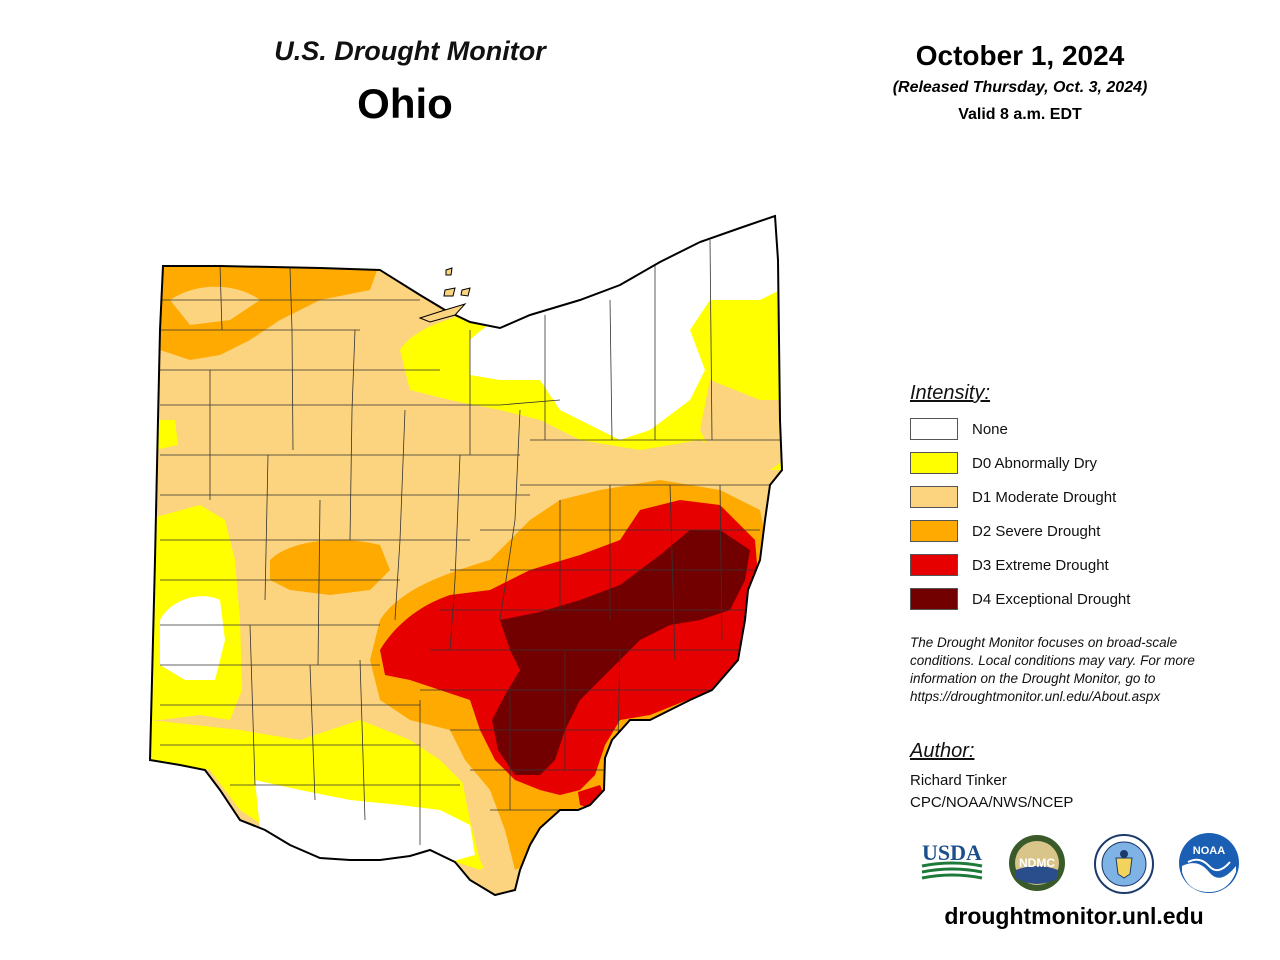 This screenshot has width=1280, height=960. I want to click on usda-logo-text: USDA, so click(952, 852).